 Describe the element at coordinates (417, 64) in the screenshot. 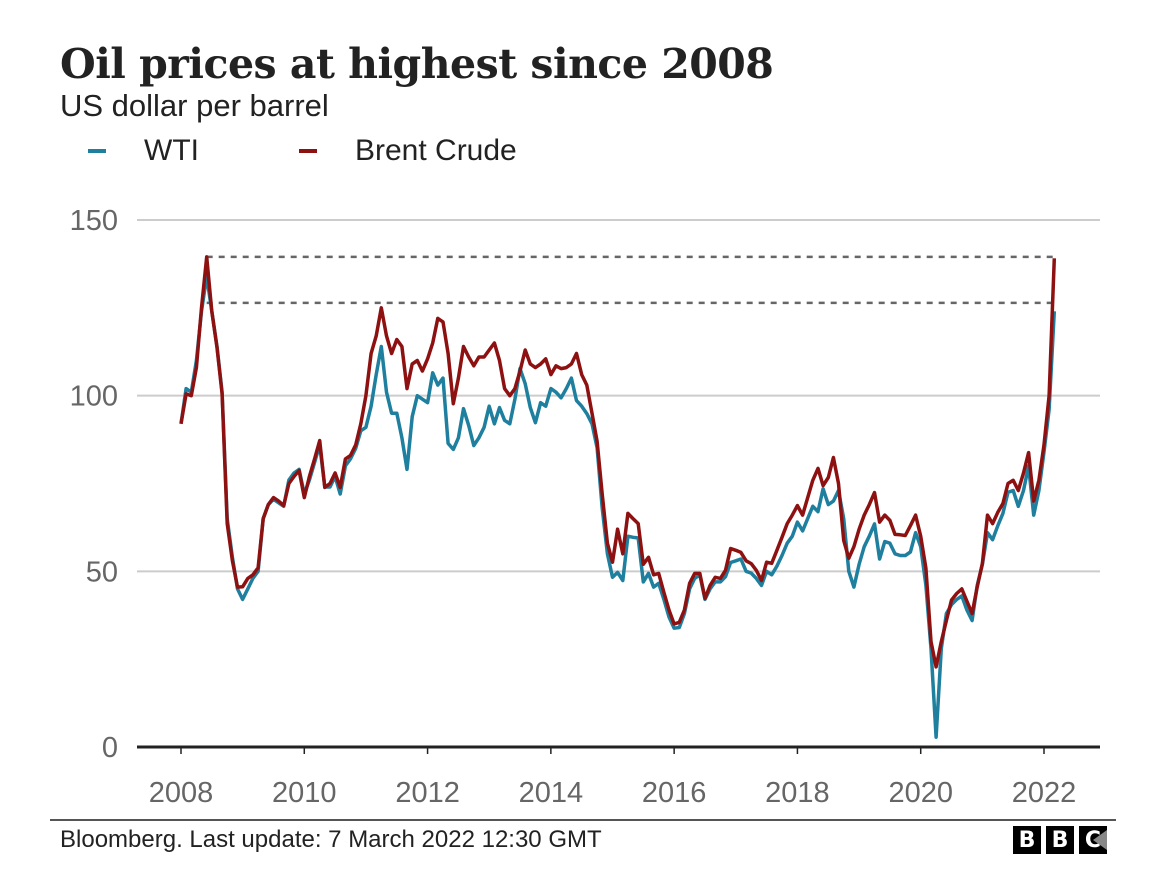

I see `chart-title: Oil prices at highest since 2008` at that location.